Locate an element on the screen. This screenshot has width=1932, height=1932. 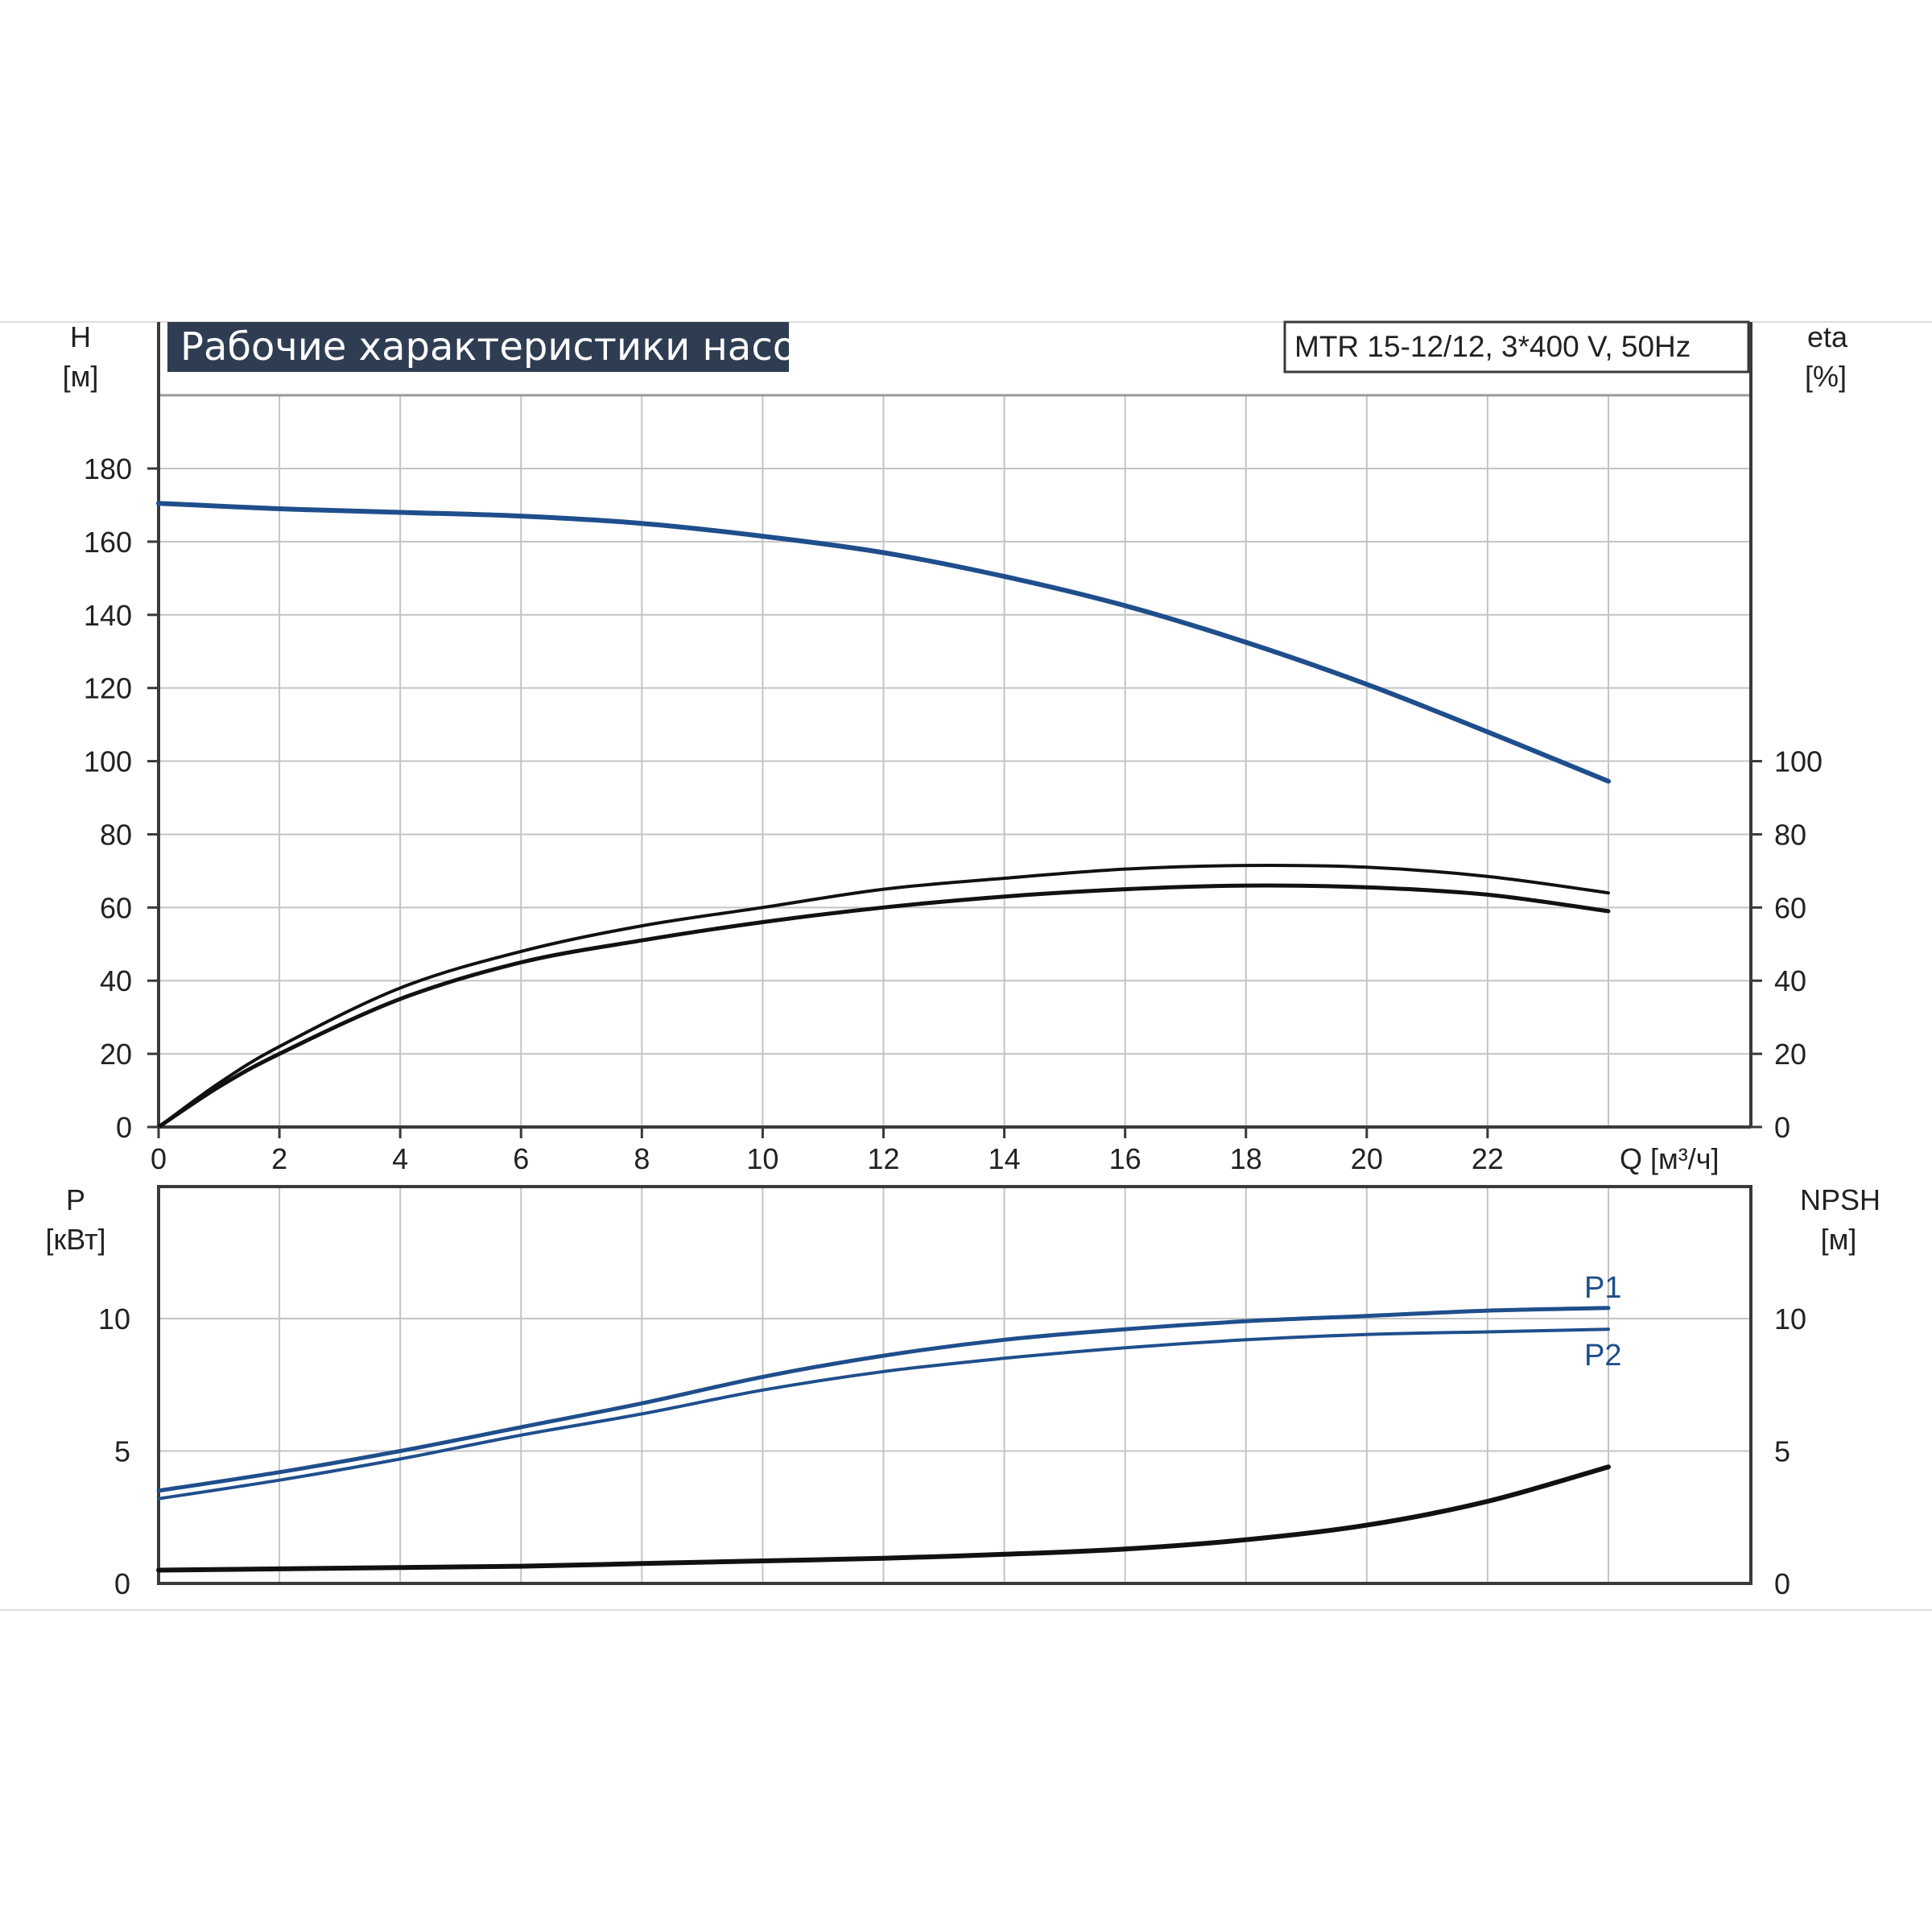
p-tick-label: 5 is located at coordinates (122, 1451).